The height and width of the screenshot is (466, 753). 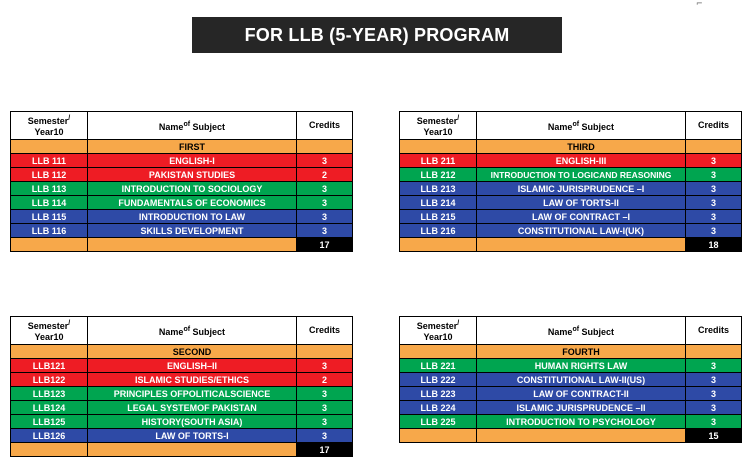 I want to click on course-code: LLB 215, so click(x=438, y=216).